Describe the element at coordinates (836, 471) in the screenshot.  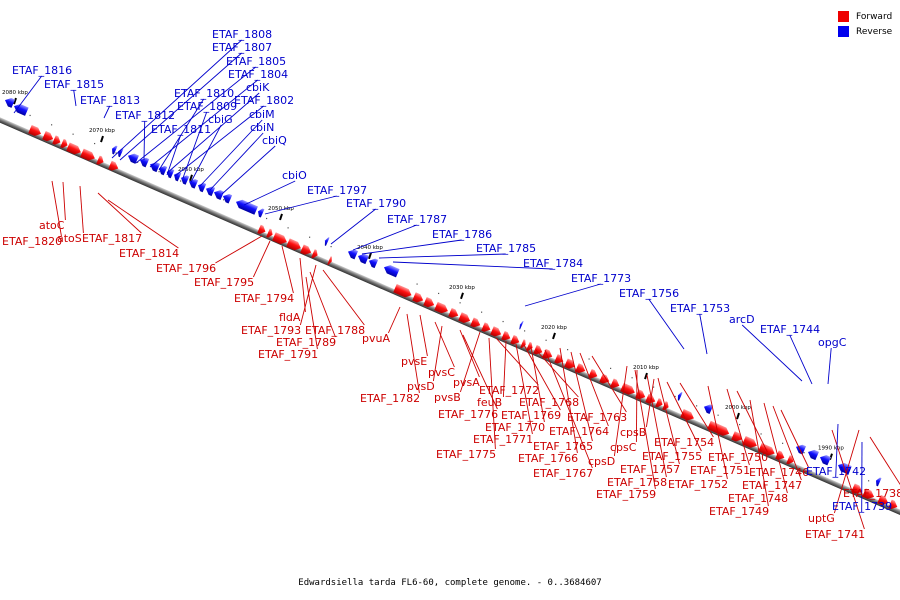
I see `gene-label-etaf-1742: ETAF_1742` at that location.